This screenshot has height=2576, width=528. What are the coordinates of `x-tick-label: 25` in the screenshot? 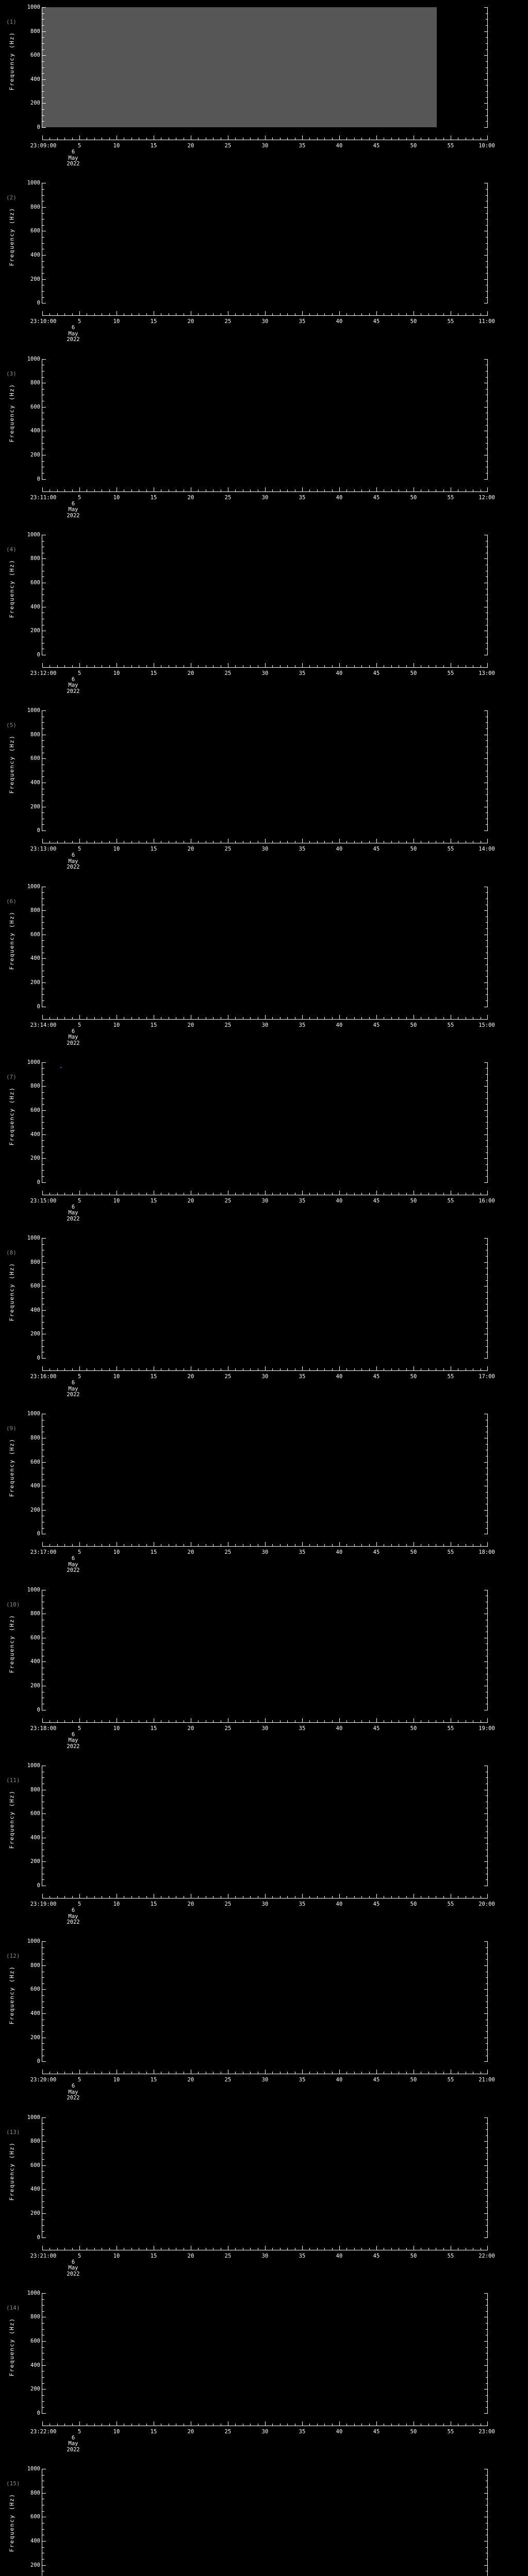 It's located at (228, 1552).